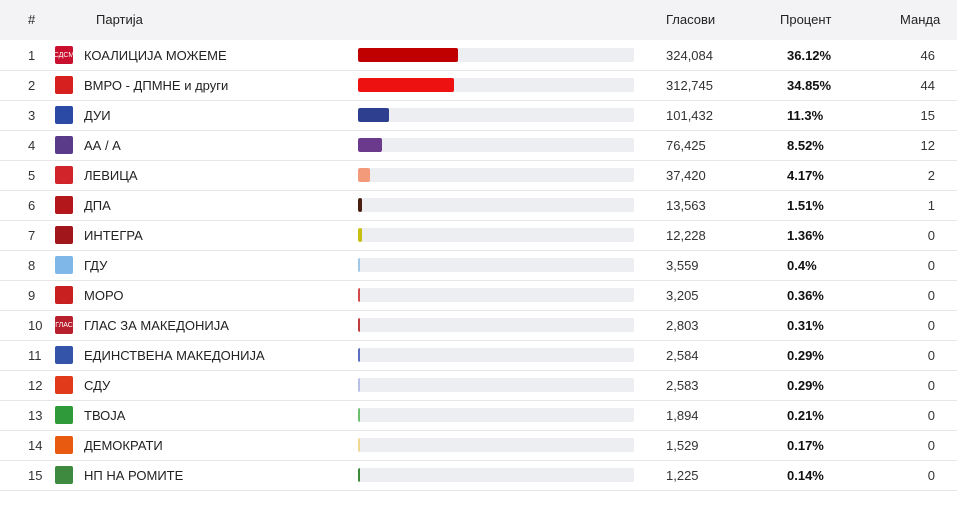 The width and height of the screenshot is (957, 519). I want to click on vote-percent: 4.17%, so click(805, 175).